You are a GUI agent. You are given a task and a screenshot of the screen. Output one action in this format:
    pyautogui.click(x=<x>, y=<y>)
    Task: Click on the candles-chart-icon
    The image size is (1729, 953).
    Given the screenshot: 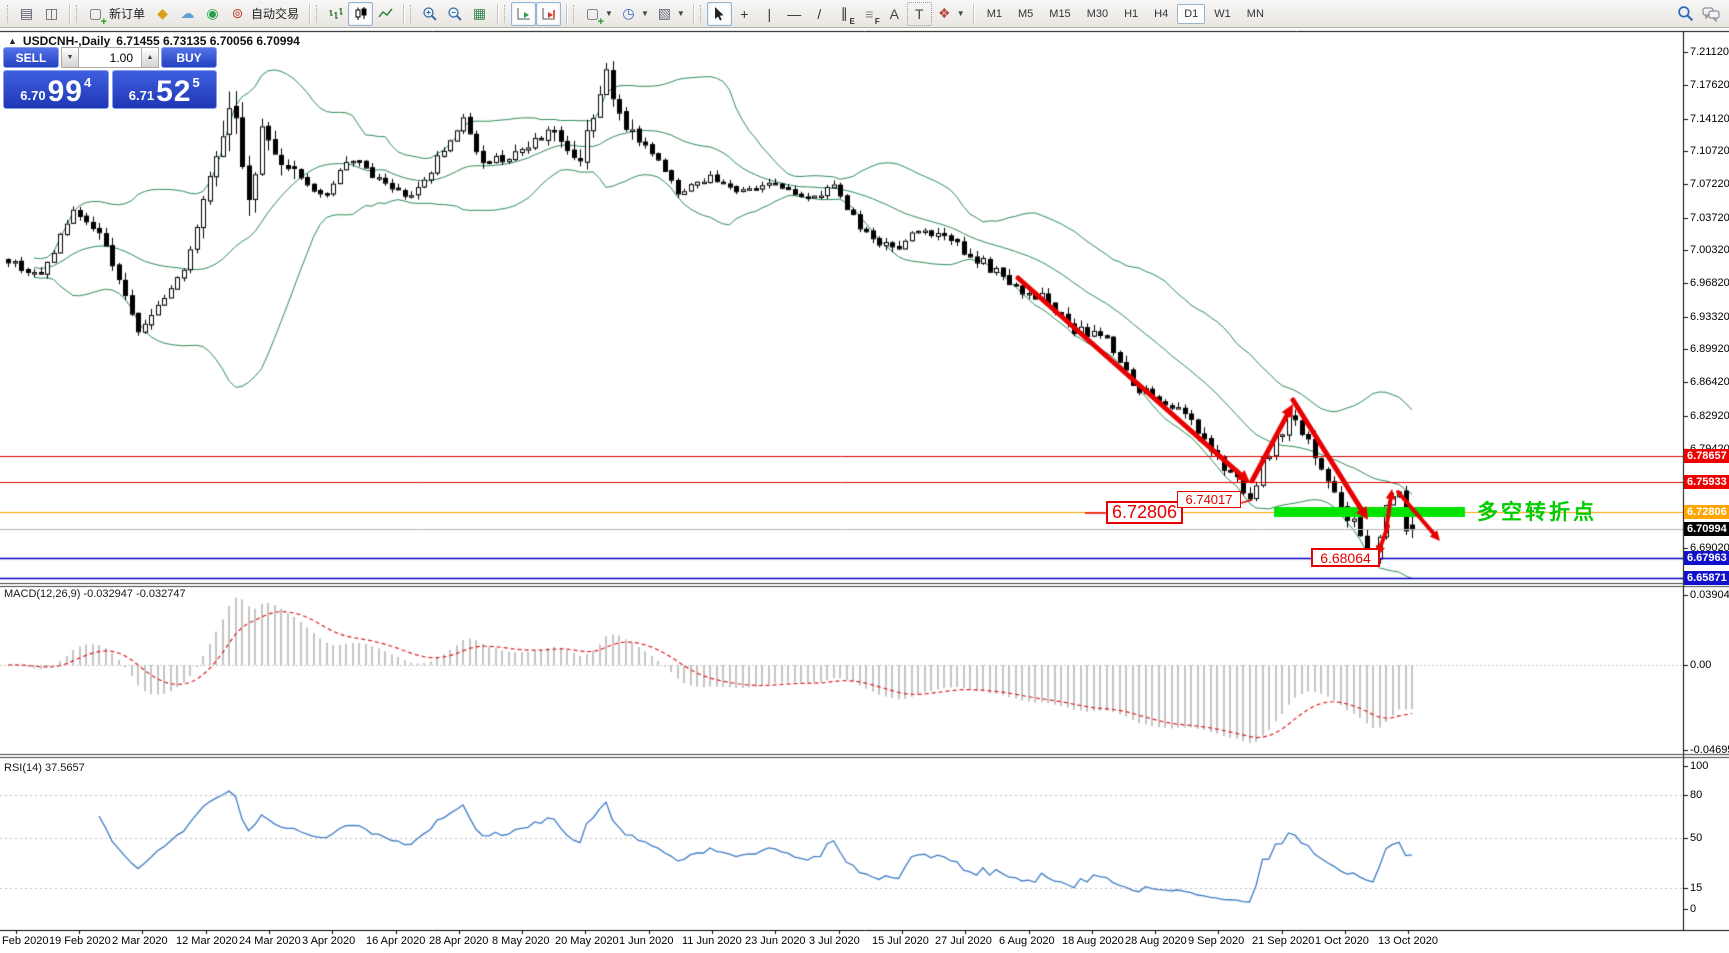 What is the action you would take?
    pyautogui.click(x=361, y=13)
    